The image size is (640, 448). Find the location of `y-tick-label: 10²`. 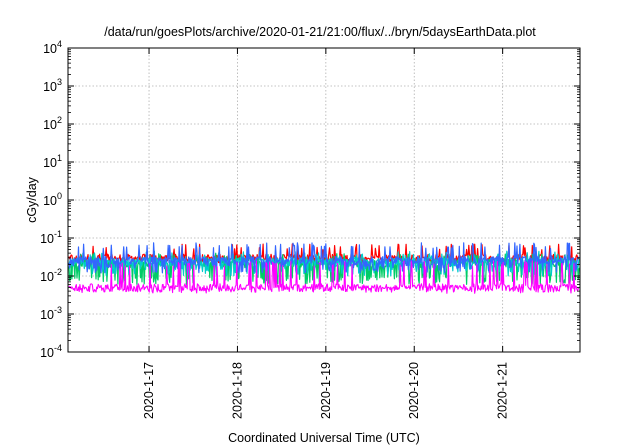

y-tick-label: 10² is located at coordinates (52, 123).